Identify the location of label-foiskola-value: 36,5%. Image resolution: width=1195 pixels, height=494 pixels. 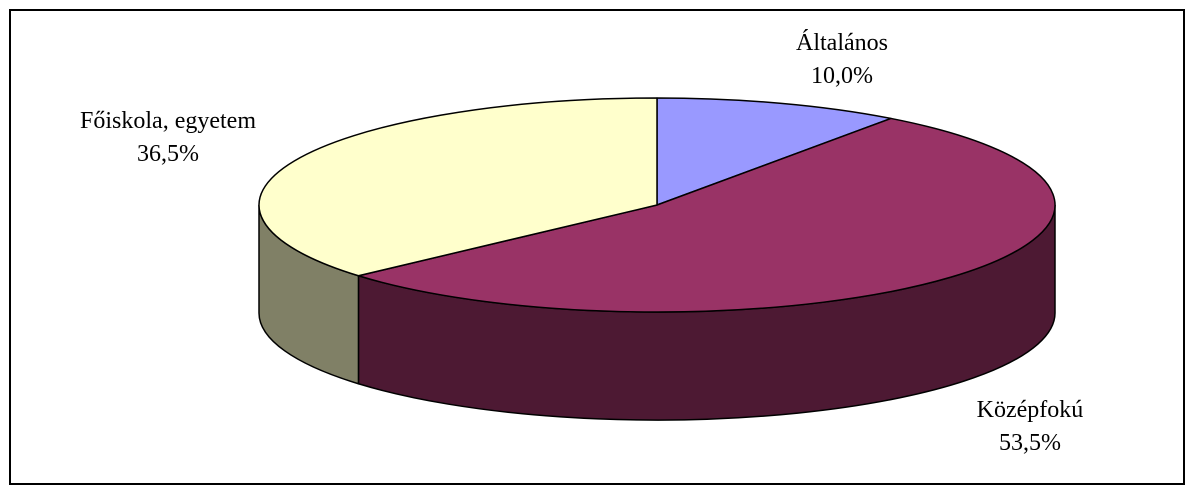
(168, 154).